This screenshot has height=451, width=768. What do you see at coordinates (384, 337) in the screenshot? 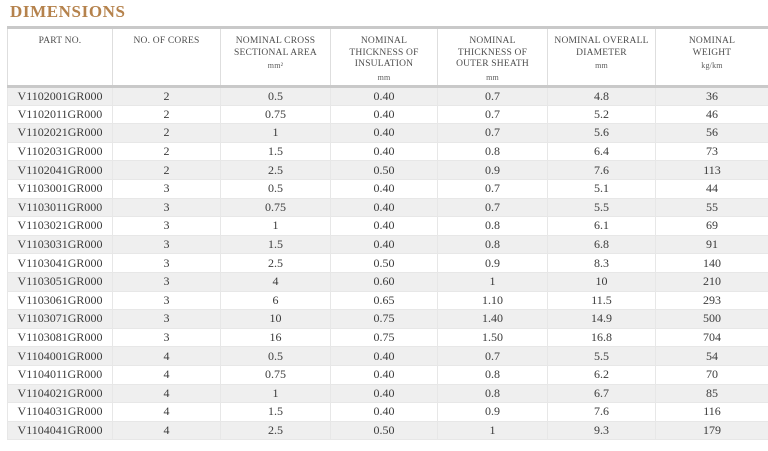
I see `insulation-cell: 0.75` at bounding box center [384, 337].